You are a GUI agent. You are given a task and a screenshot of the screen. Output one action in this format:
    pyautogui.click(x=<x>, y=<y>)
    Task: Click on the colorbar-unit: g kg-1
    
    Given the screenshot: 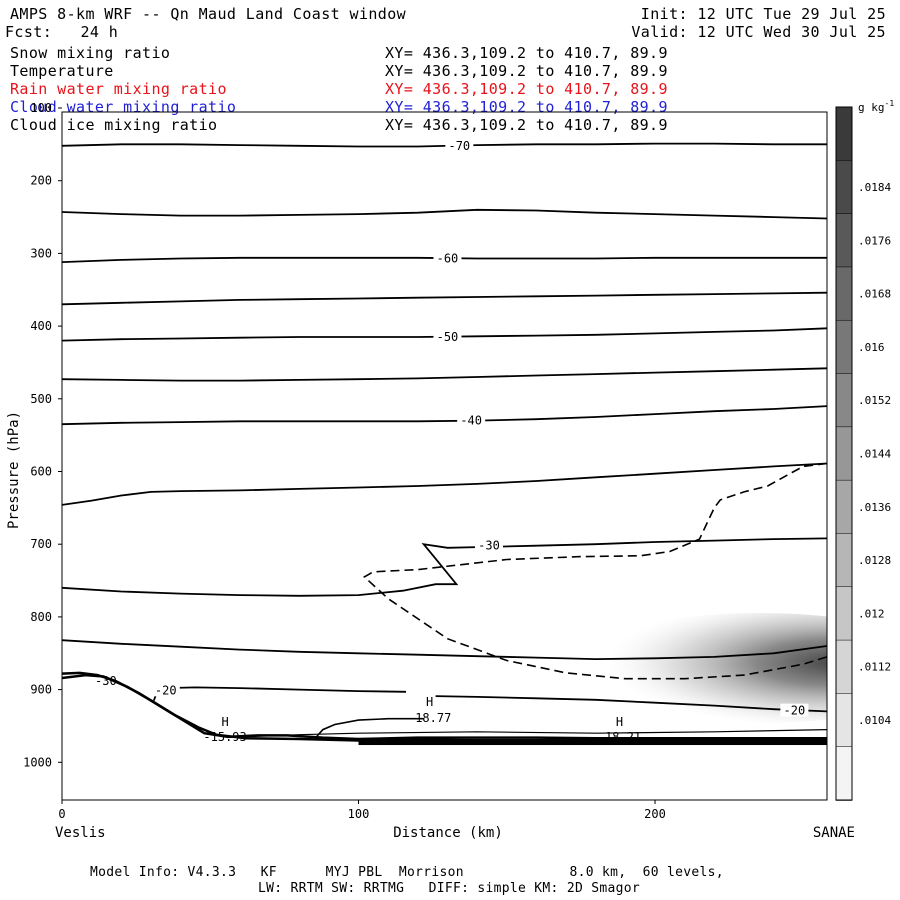 What is the action you would take?
    pyautogui.click(x=876, y=106)
    